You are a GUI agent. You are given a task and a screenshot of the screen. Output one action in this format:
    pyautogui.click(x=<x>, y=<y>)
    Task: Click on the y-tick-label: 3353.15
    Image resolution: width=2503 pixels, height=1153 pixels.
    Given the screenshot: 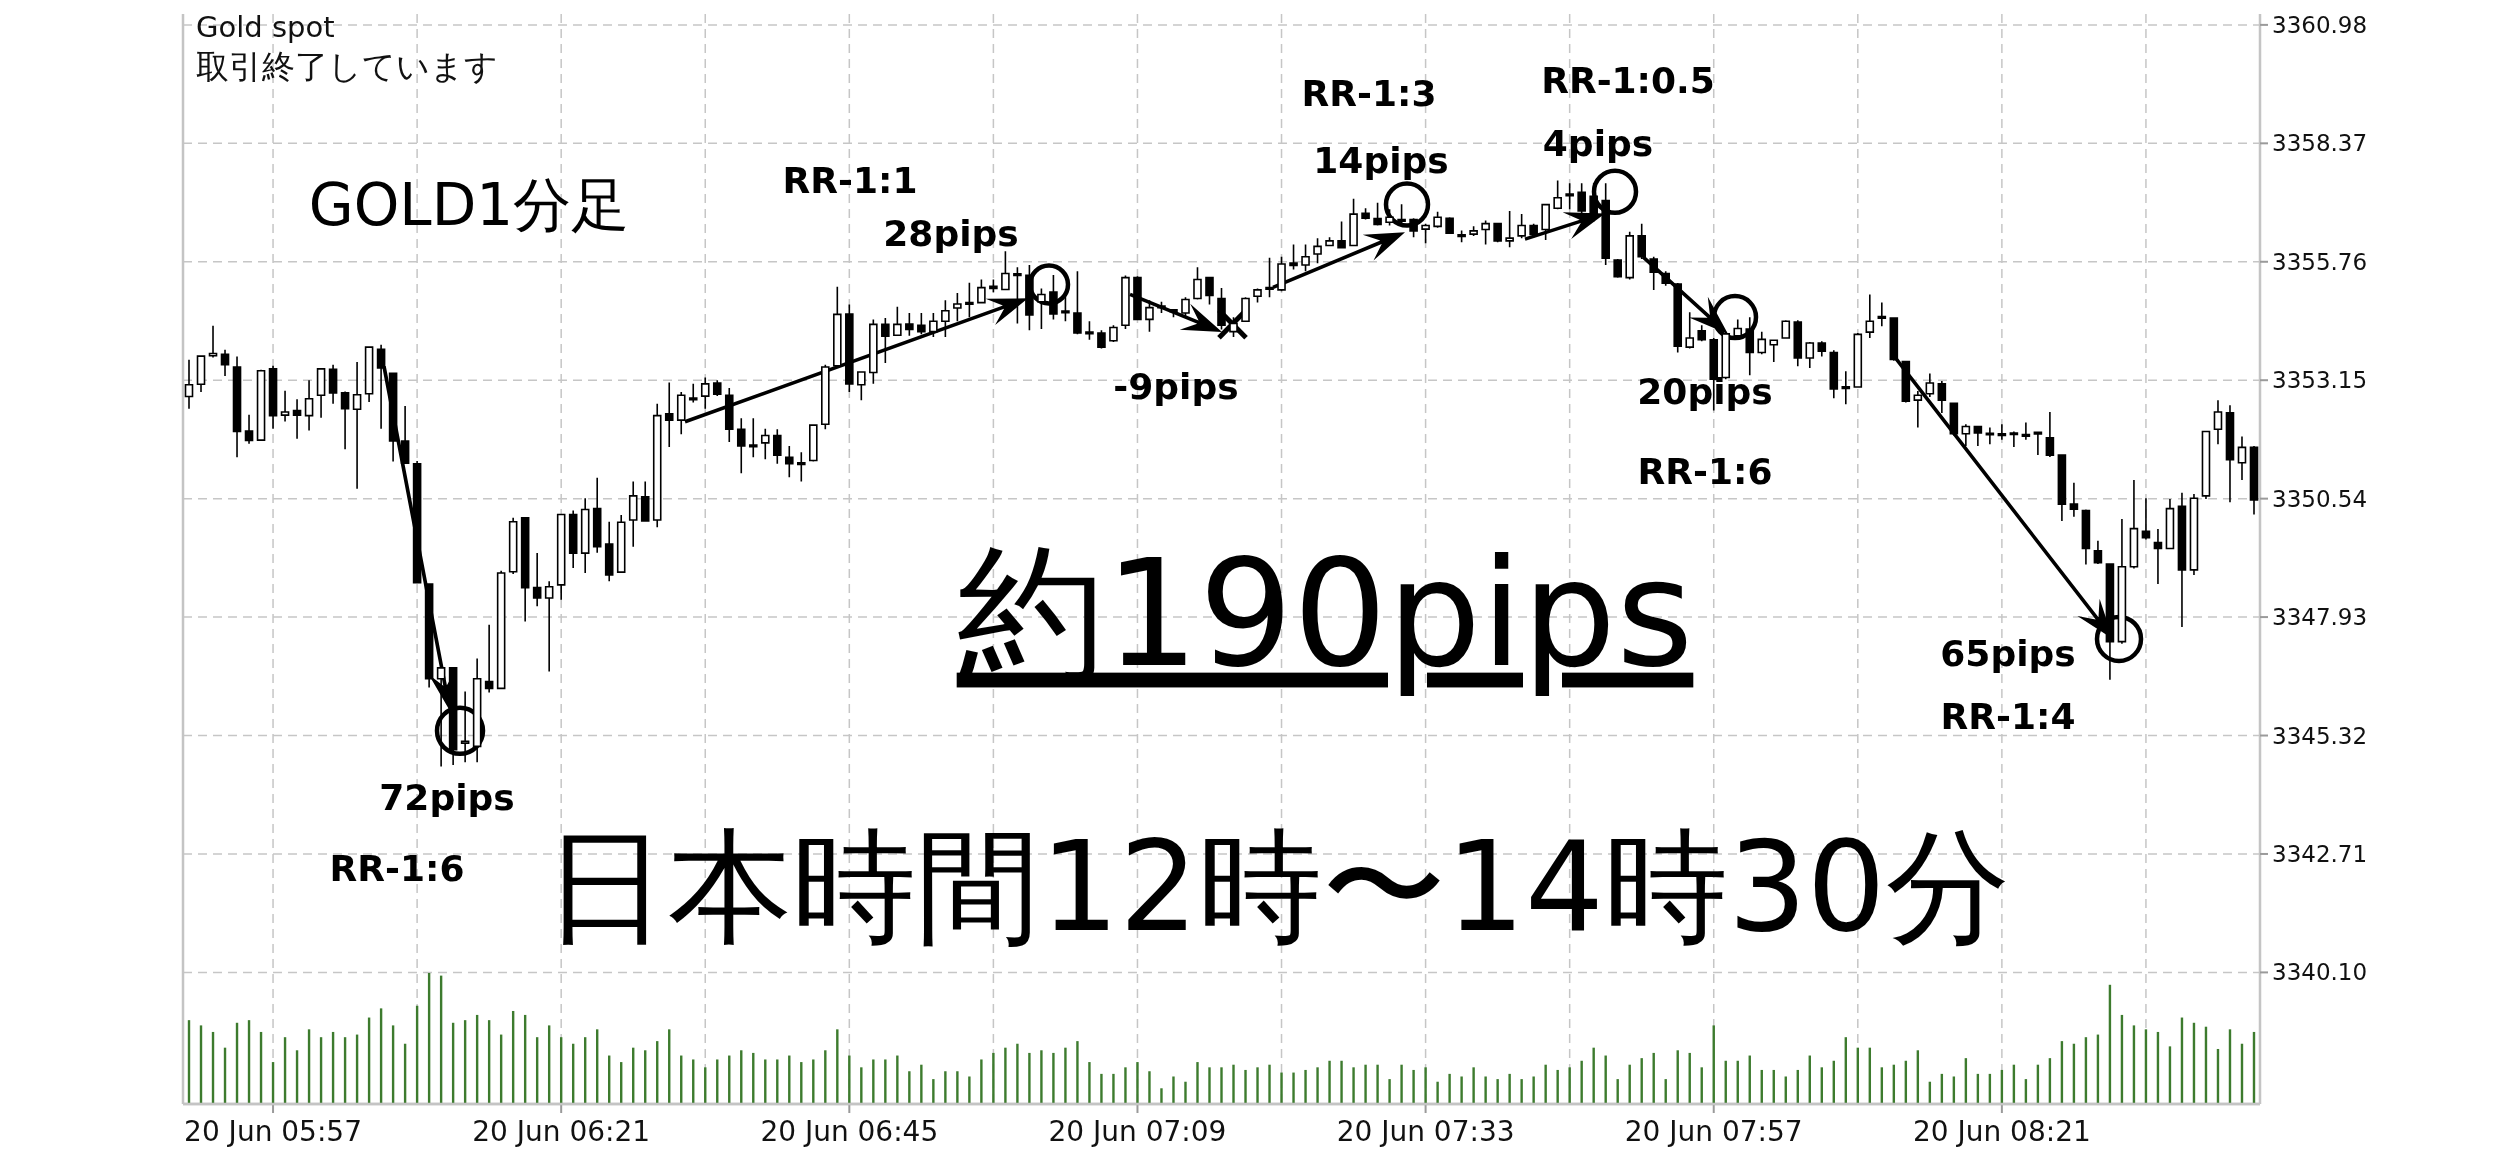 What is the action you would take?
    pyautogui.click(x=2320, y=380)
    